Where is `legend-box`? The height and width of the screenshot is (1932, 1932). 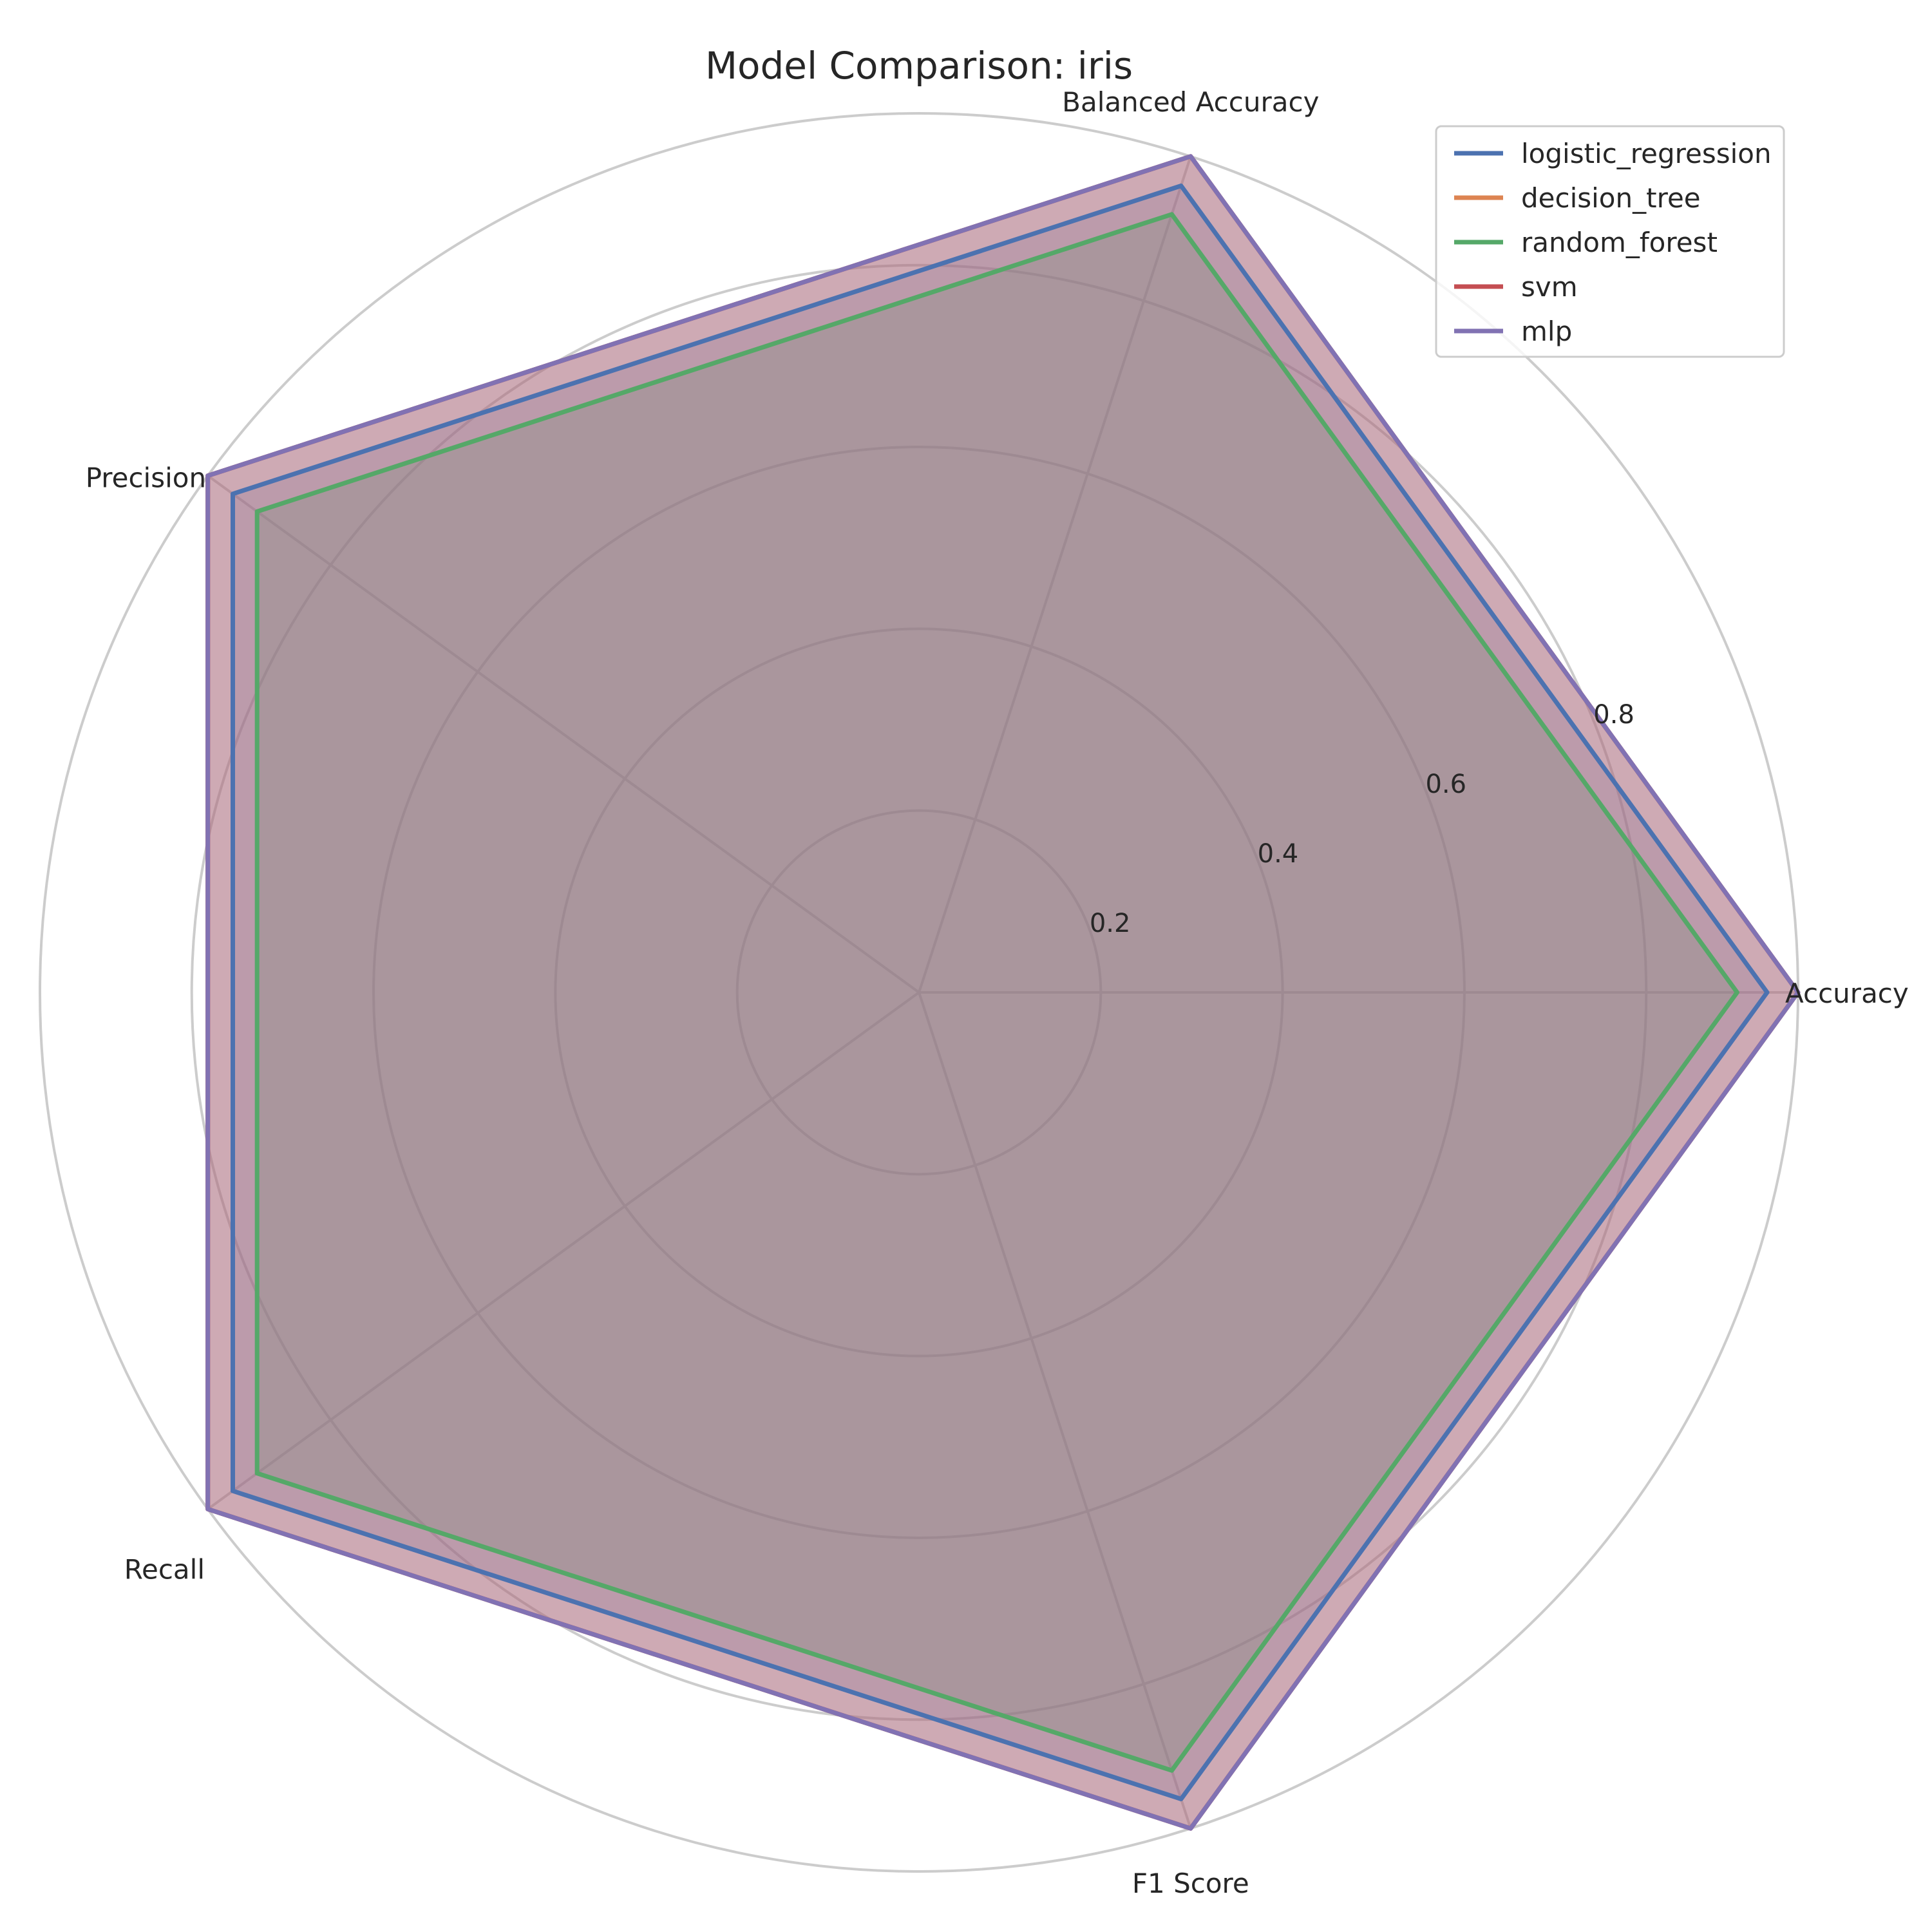
legend-box is located at coordinates (1610, 241).